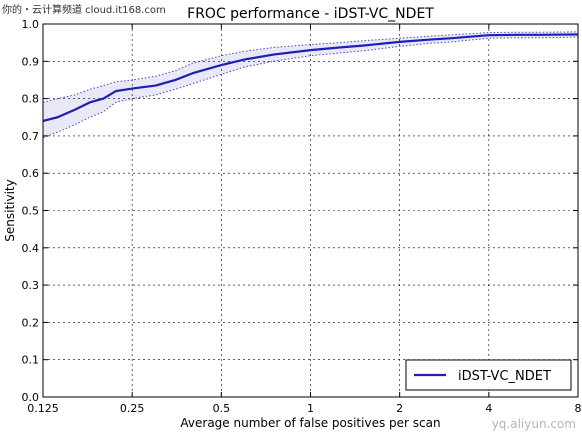 This screenshot has height=435, width=582. I want to click on watermark-top: 你的・云计算频道 cloud.it168.com, so click(84, 10).